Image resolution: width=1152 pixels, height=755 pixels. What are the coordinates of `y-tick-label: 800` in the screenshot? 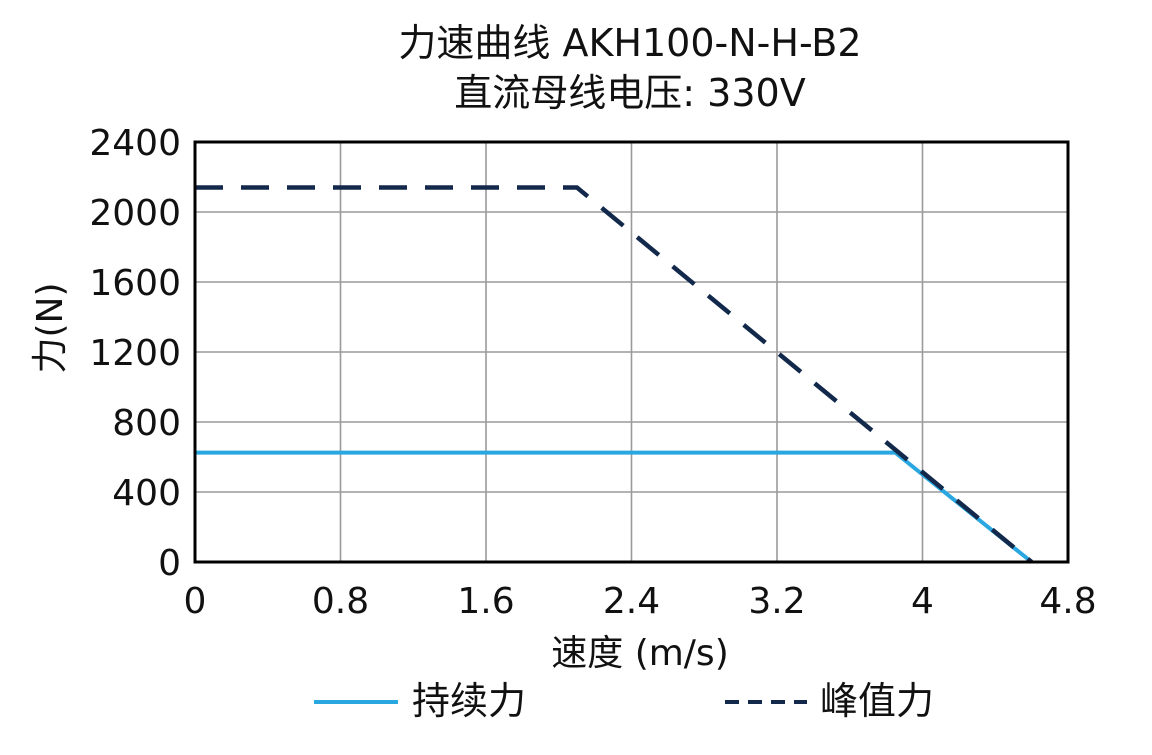 It's located at (146, 423).